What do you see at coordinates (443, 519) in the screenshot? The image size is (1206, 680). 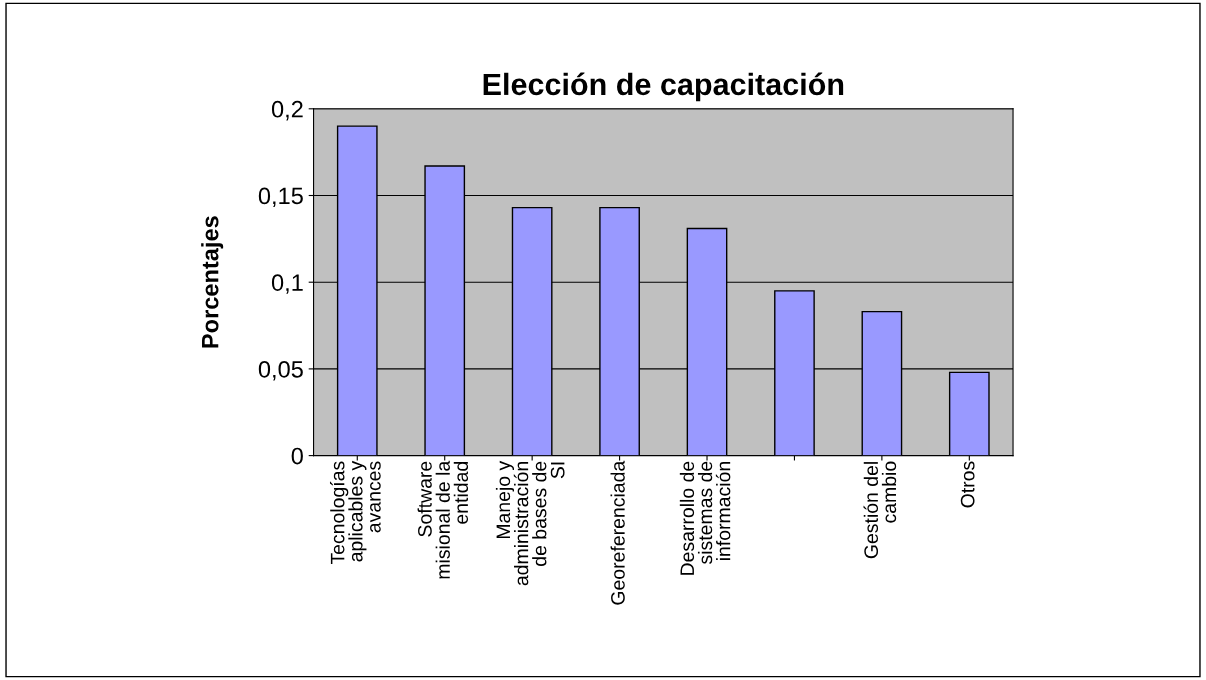 I see `x-tick-label: Software misional de la entidad` at bounding box center [443, 519].